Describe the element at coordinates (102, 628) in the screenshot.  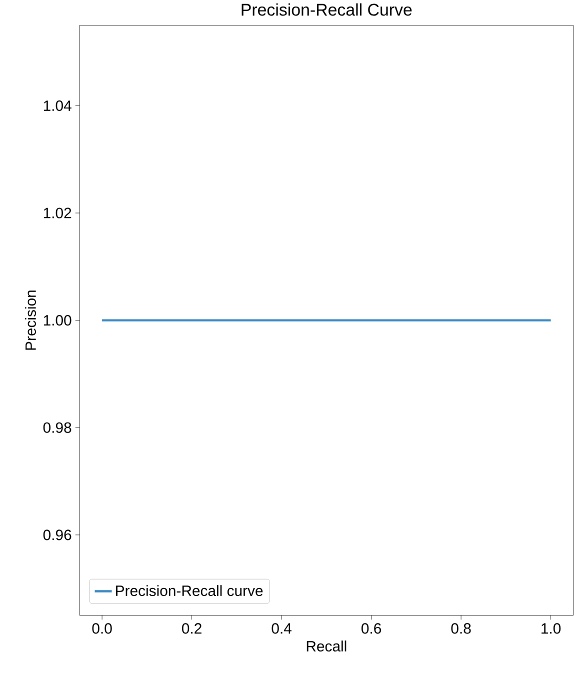
I see `x-tick-label: 0.0` at that location.